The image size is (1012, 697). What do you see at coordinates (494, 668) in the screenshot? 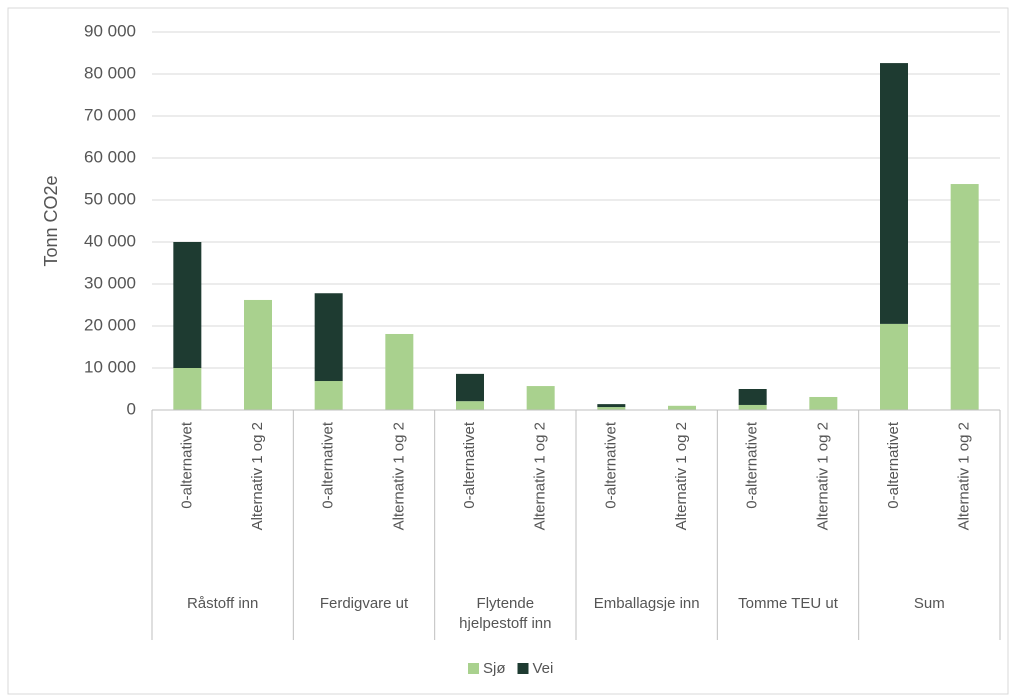
I see `legend-label: Sjø` at bounding box center [494, 668].